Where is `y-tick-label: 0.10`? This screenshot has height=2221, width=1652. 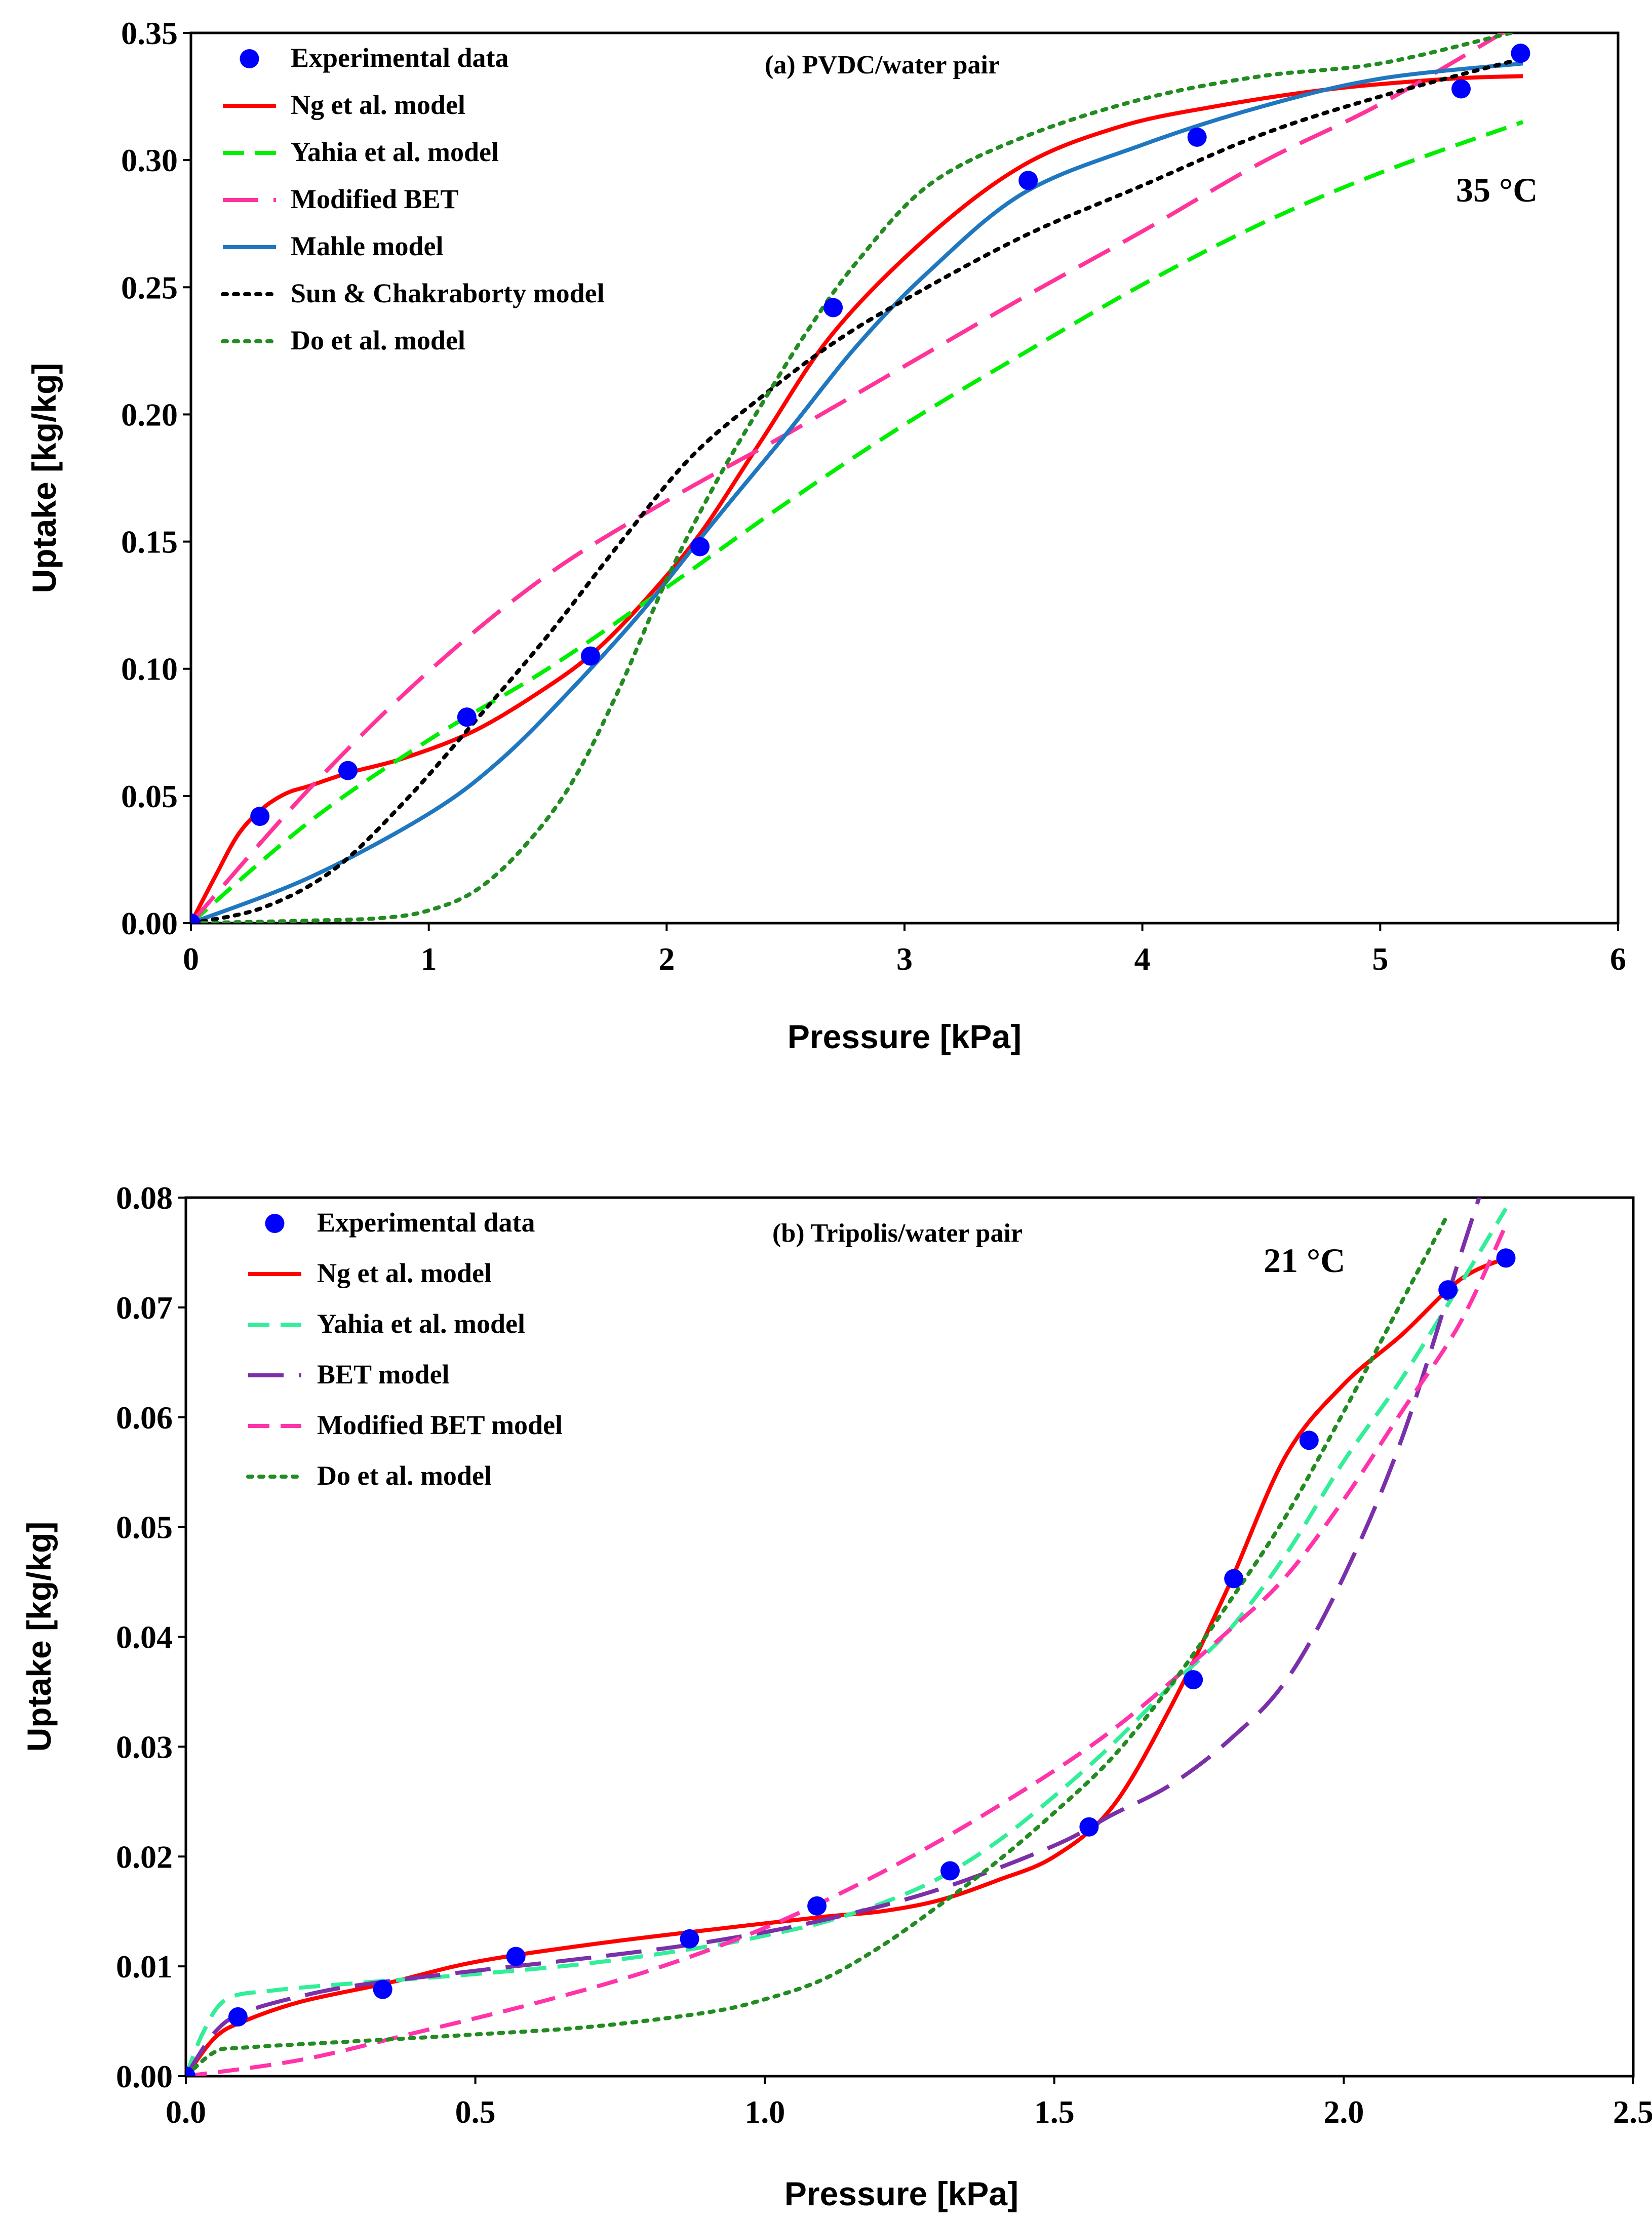 y-tick-label: 0.10 is located at coordinates (149, 669).